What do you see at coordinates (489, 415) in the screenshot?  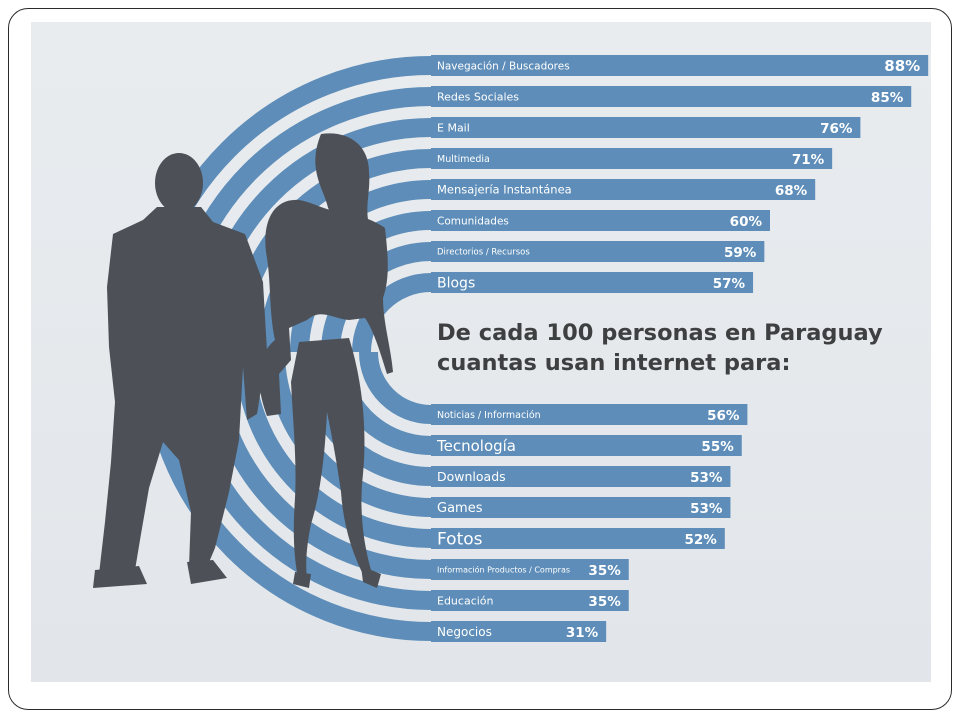 I see `bar-label: Noticias / Información` at bounding box center [489, 415].